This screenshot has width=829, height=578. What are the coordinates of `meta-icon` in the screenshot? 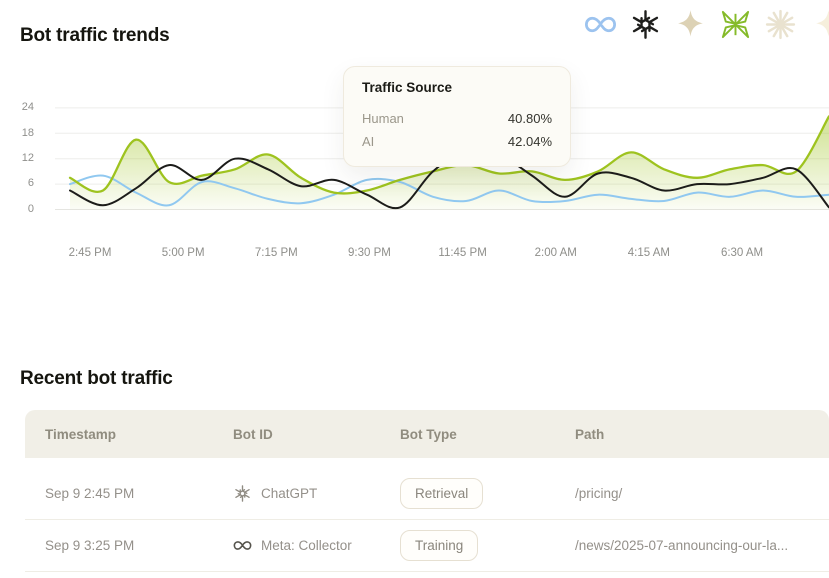 It's located at (242, 545).